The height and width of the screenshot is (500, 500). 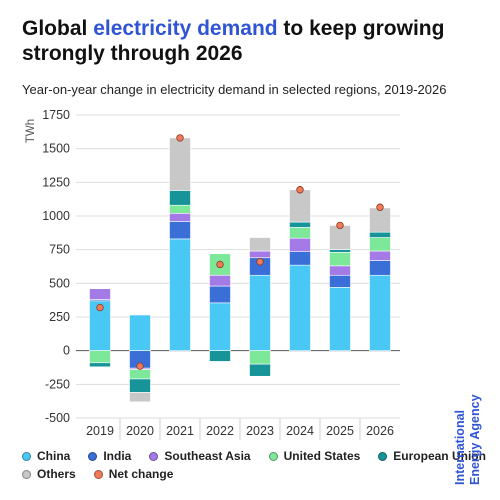 I want to click on bar-india-2024, so click(x=300, y=258).